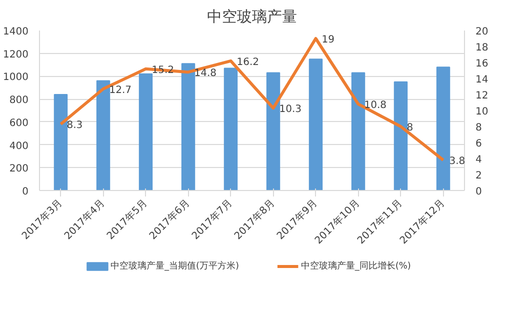  Describe the element at coordinates (19, 169) in the screenshot. I see `y-tick-label: 200` at that location.